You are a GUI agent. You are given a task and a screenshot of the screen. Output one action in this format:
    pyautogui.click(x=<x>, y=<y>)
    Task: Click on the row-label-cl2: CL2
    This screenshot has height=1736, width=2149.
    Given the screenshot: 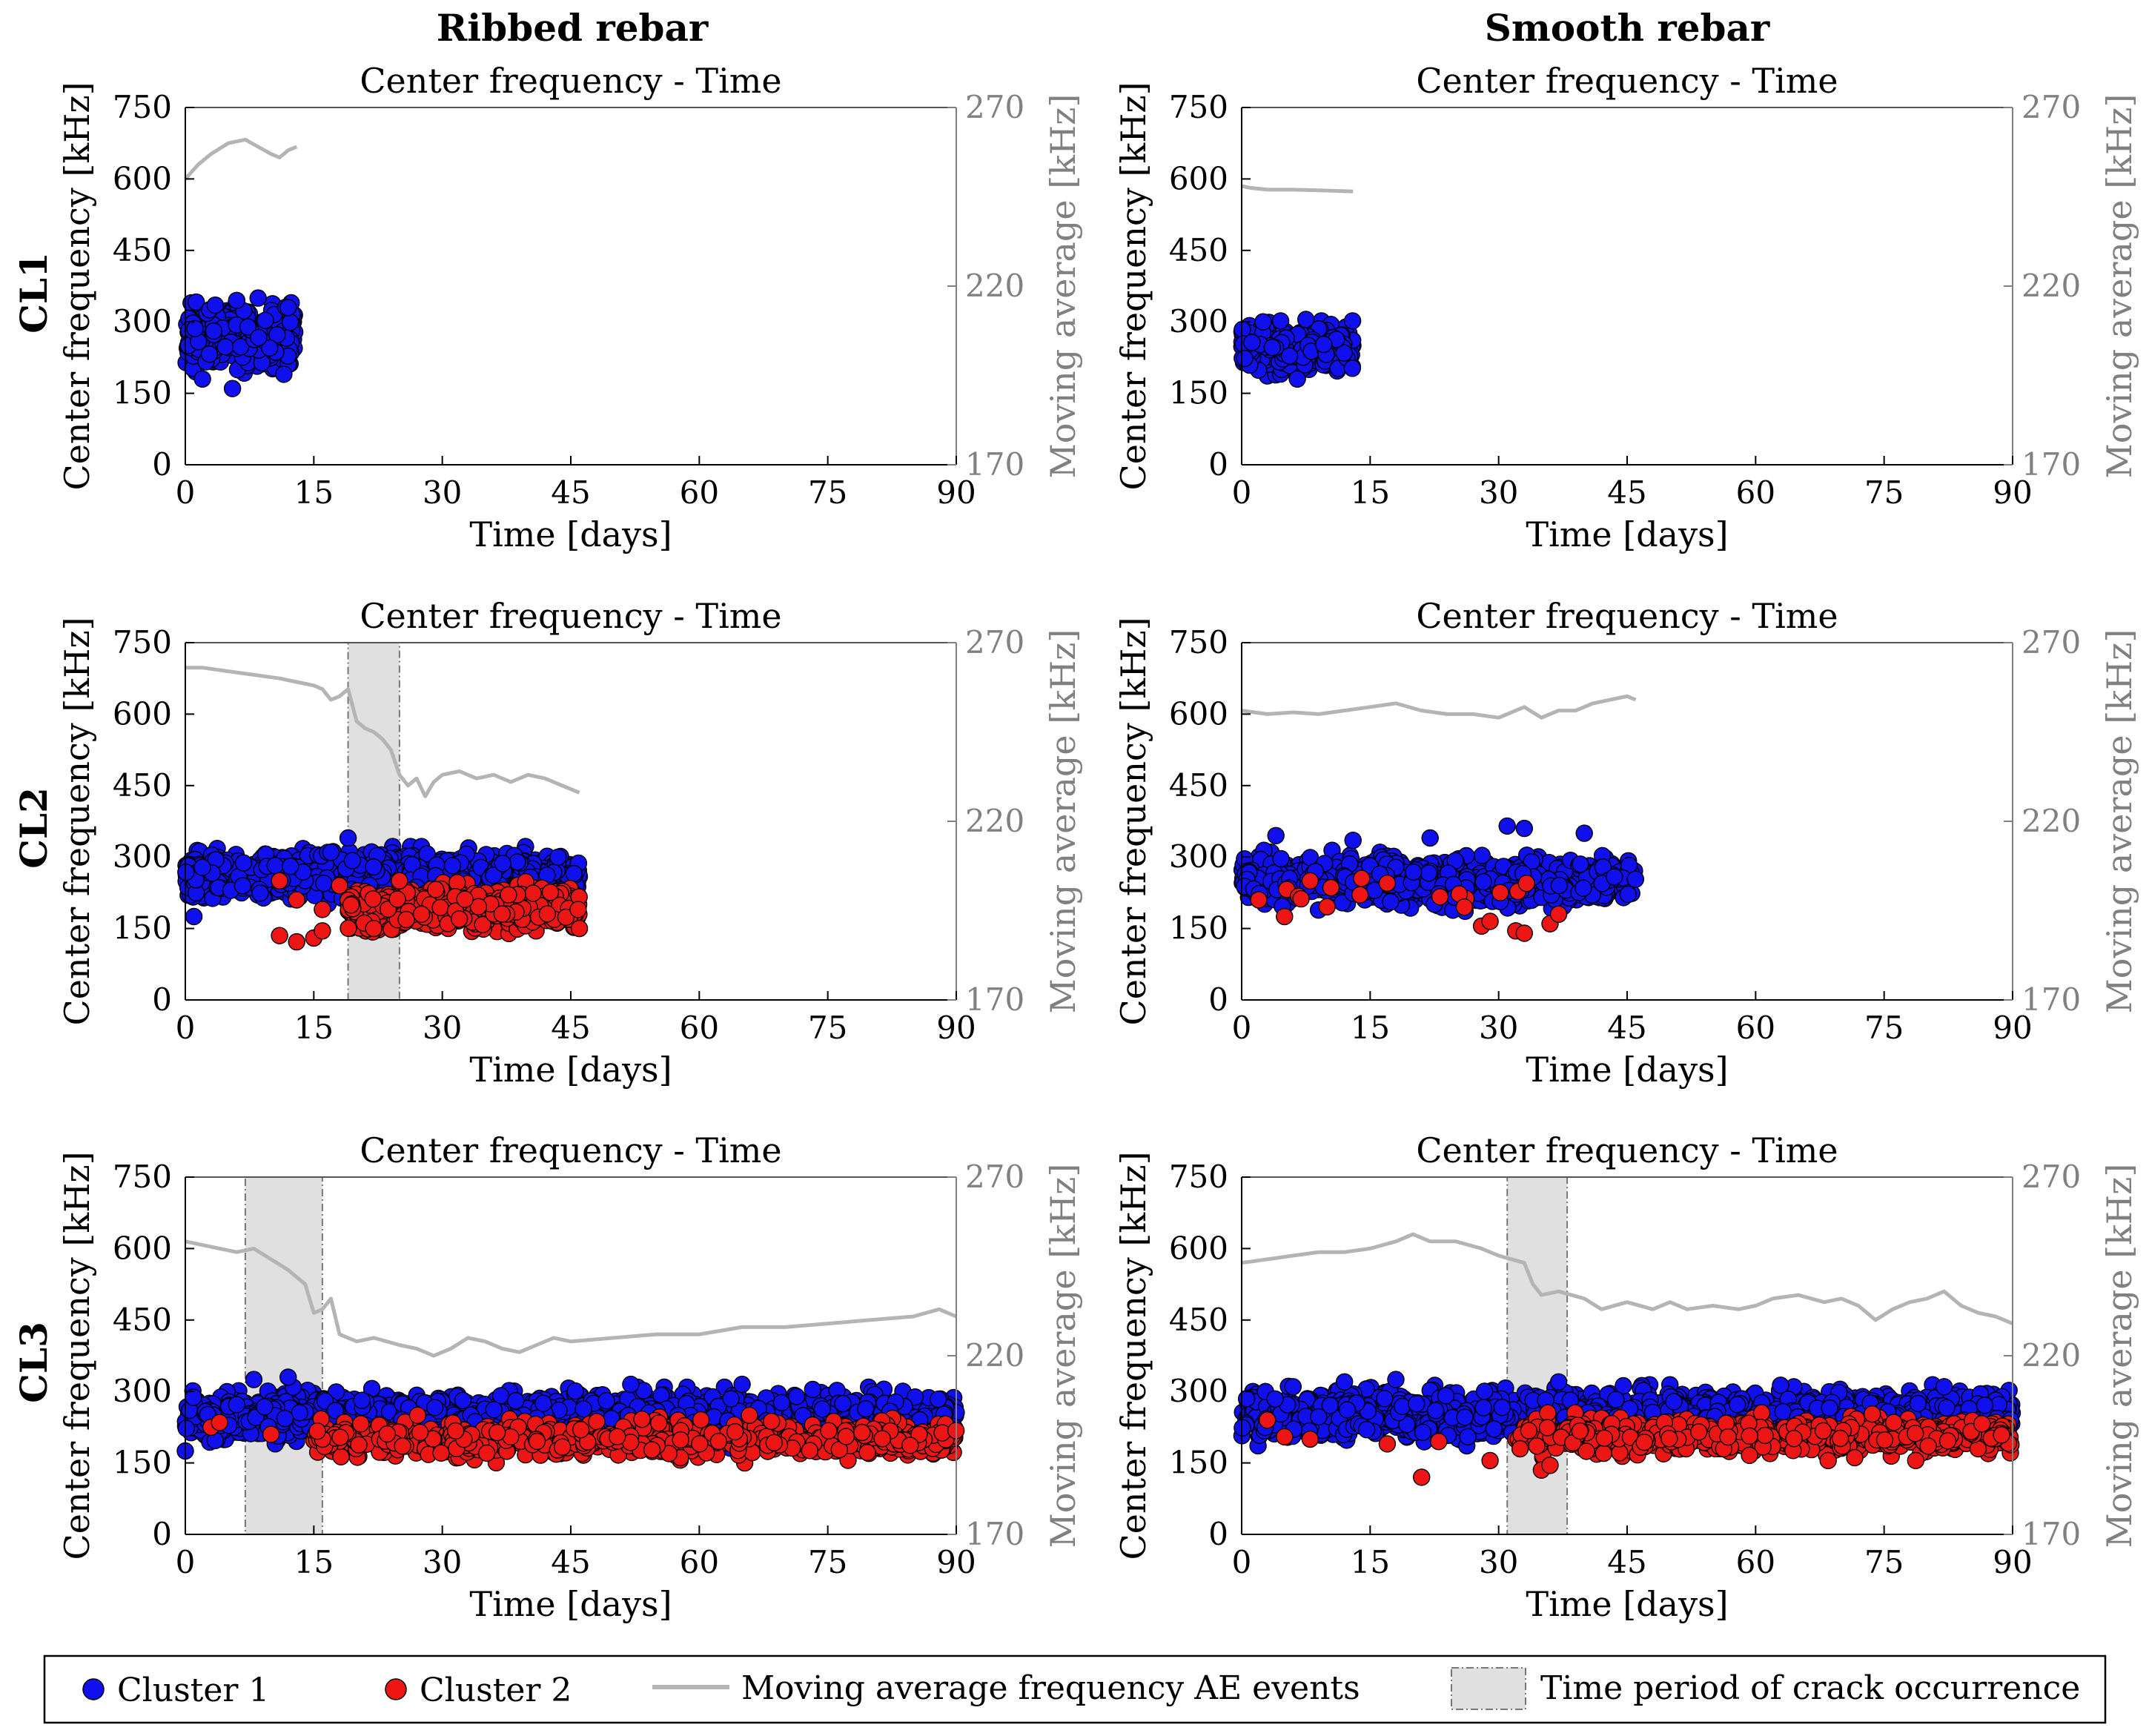 What is the action you would take?
    pyautogui.click(x=34, y=828)
    